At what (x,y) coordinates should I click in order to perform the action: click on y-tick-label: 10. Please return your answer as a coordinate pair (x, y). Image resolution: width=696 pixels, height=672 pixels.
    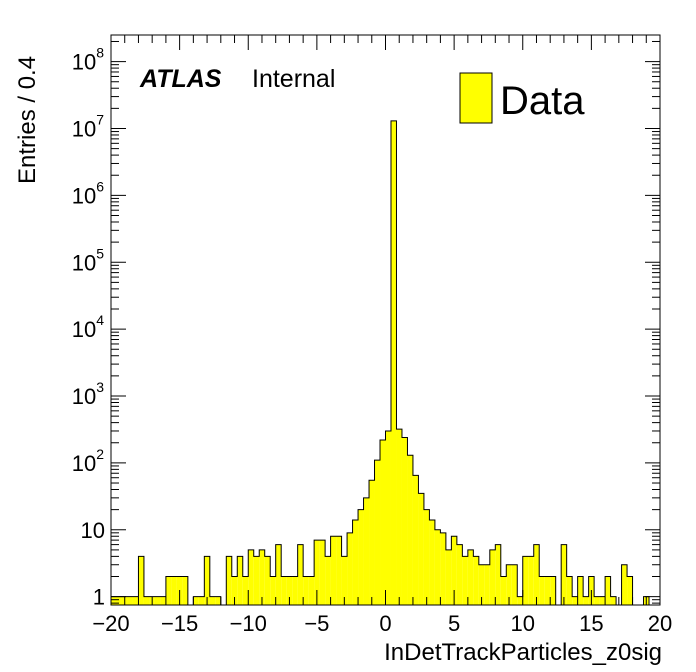
    Looking at the image, I should click on (93, 530).